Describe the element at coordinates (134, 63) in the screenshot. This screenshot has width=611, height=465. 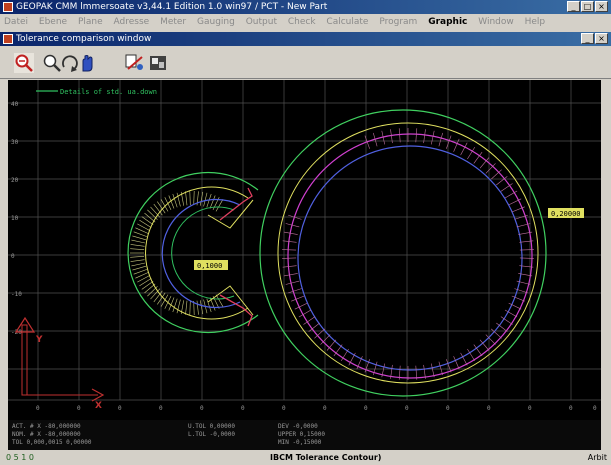
I see `measure-icon` at that location.